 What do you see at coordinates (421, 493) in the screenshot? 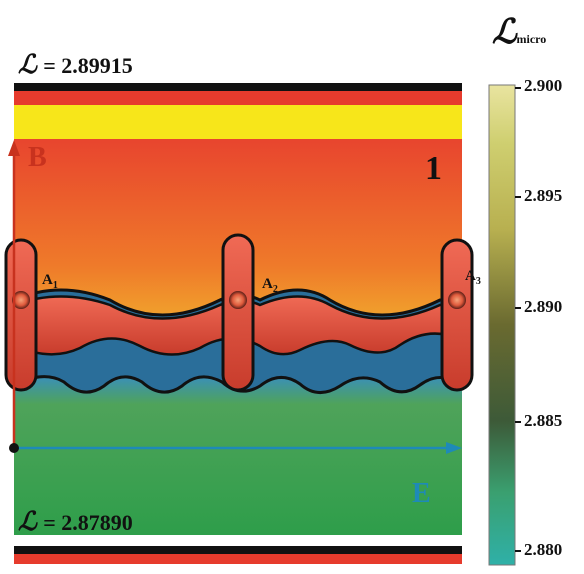
I see `e-axis-label: E` at bounding box center [421, 493].